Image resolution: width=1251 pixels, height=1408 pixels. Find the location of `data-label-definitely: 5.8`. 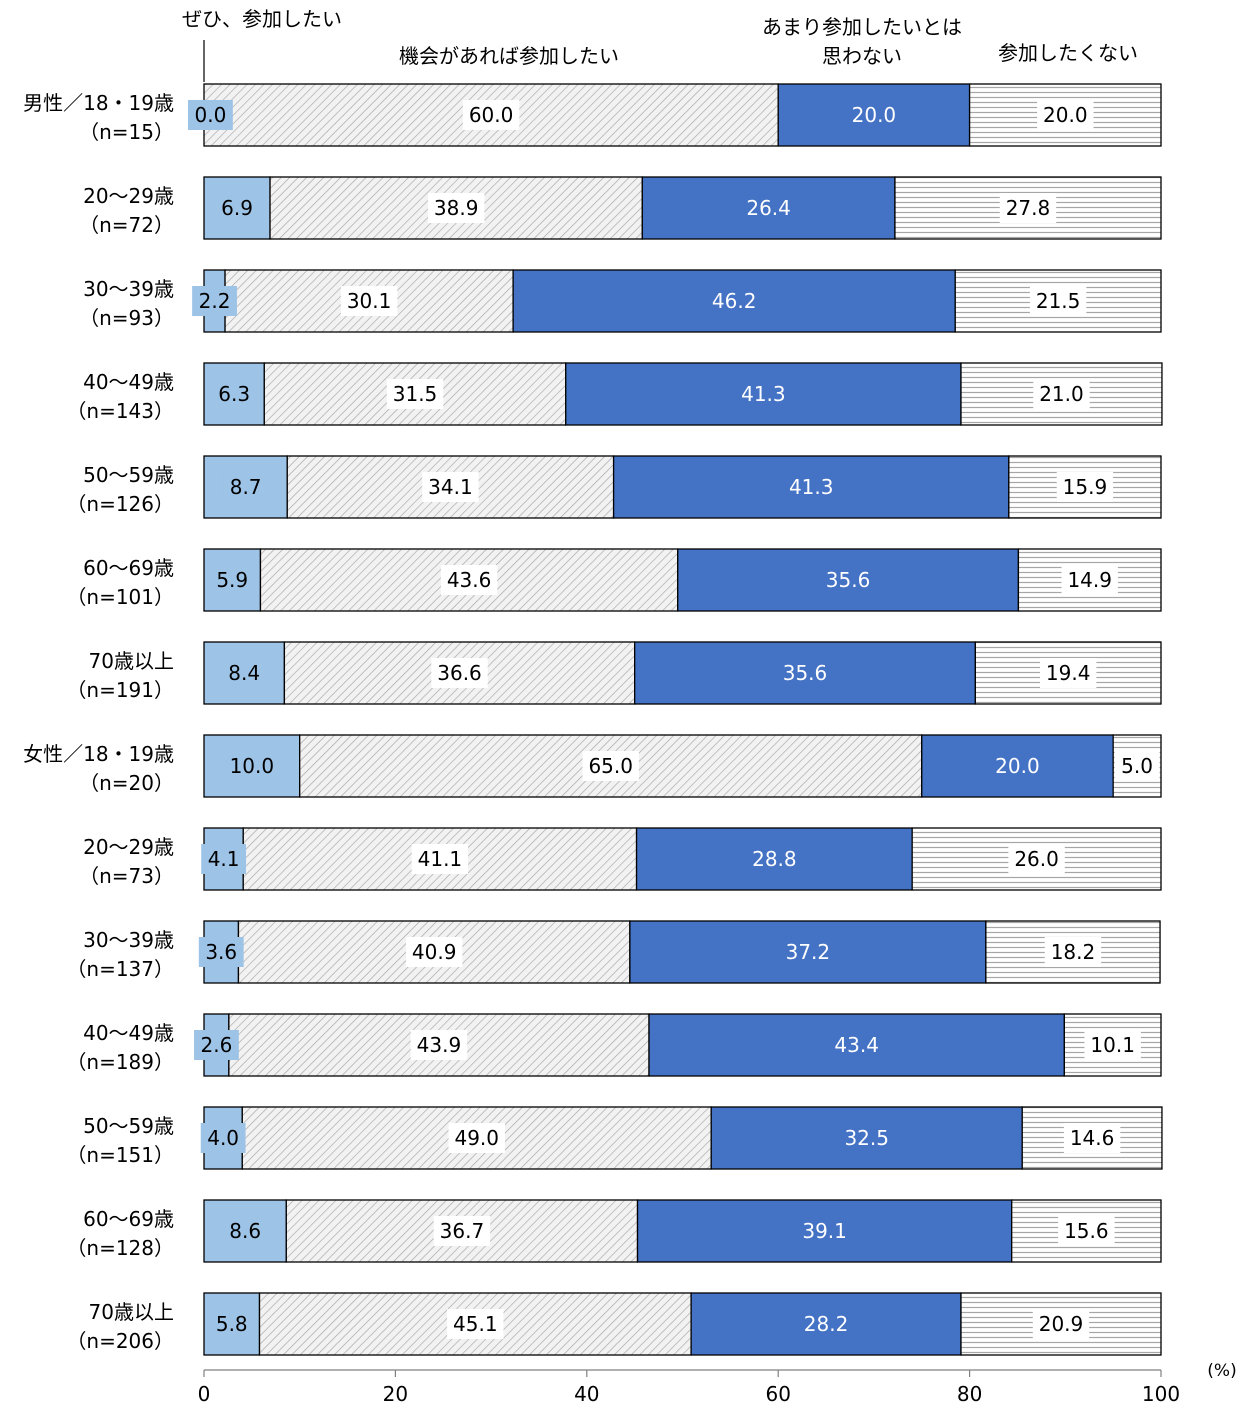

data-label-definitely: 5.8 is located at coordinates (232, 1324).